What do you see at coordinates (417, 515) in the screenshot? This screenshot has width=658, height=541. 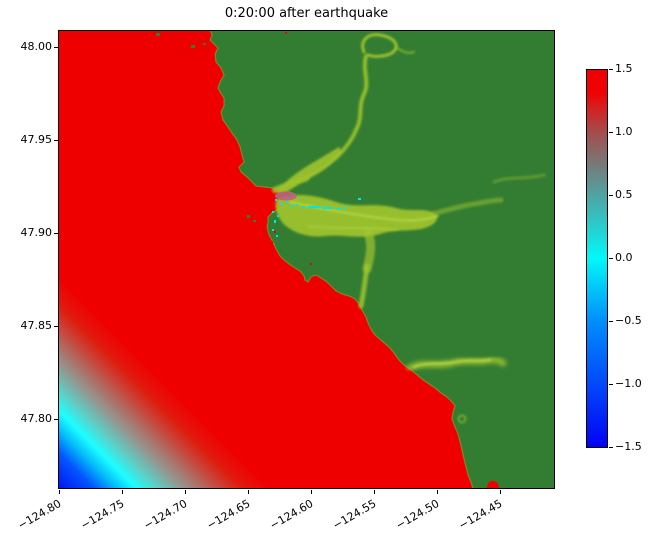 I see `x-tick-label: −124.50` at bounding box center [417, 515].